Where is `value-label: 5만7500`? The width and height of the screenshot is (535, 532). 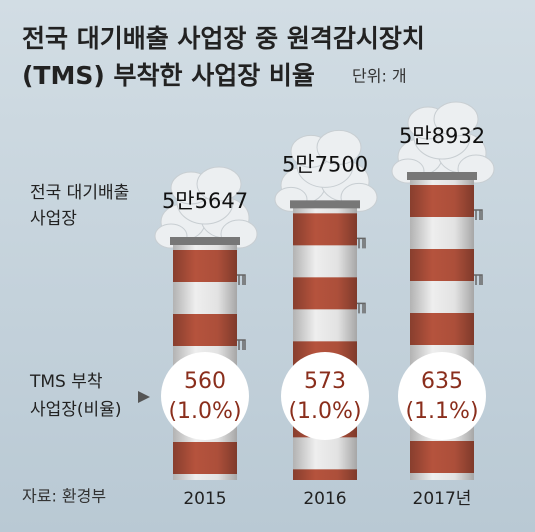
value-label: 5만7500 is located at coordinates (325, 164).